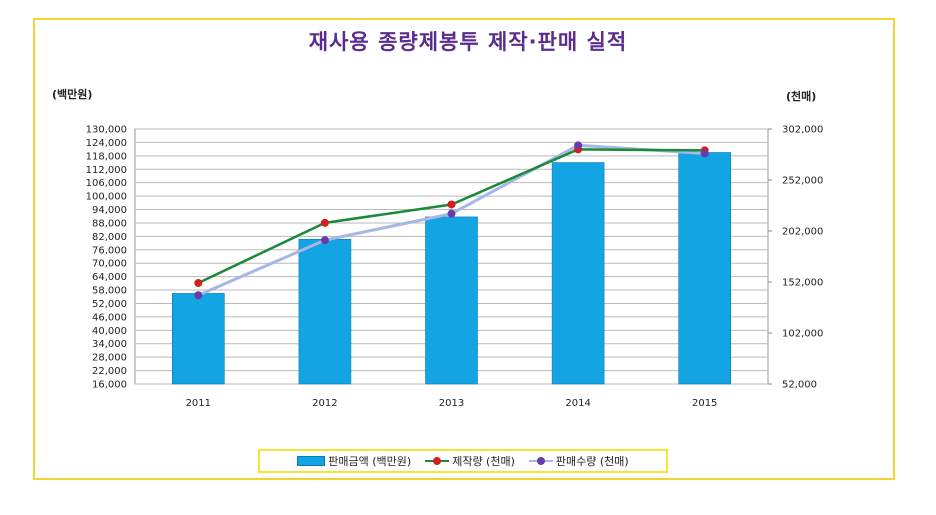  What do you see at coordinates (802, 181) in the screenshot?
I see `right-tick-label: 252,000` at bounding box center [802, 181].